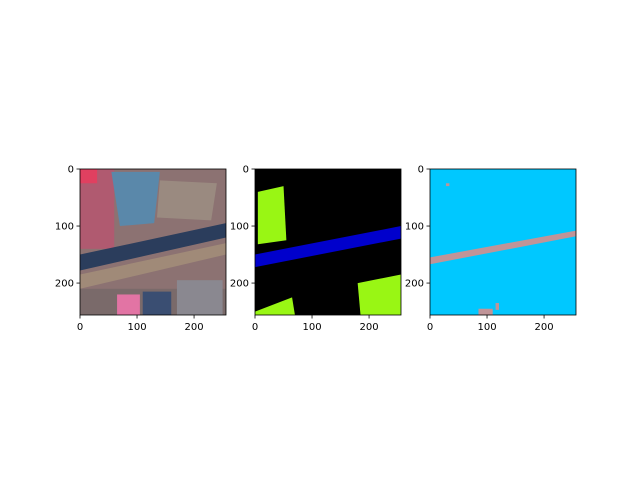 Image resolution: width=640 pixels, height=480 pixels. I want to click on mask-image, so click(328, 242).